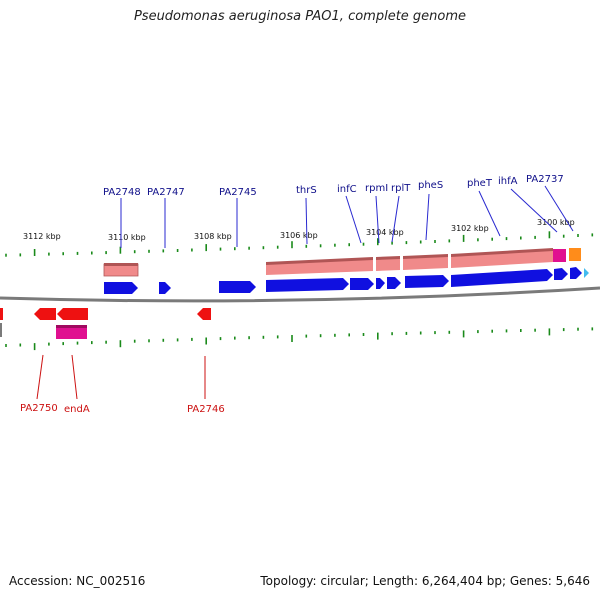 The height and width of the screenshot is (600, 600). Describe the element at coordinates (127, 237) in the screenshot. I see `kbp-label-3110: 3110 kbp` at that location.